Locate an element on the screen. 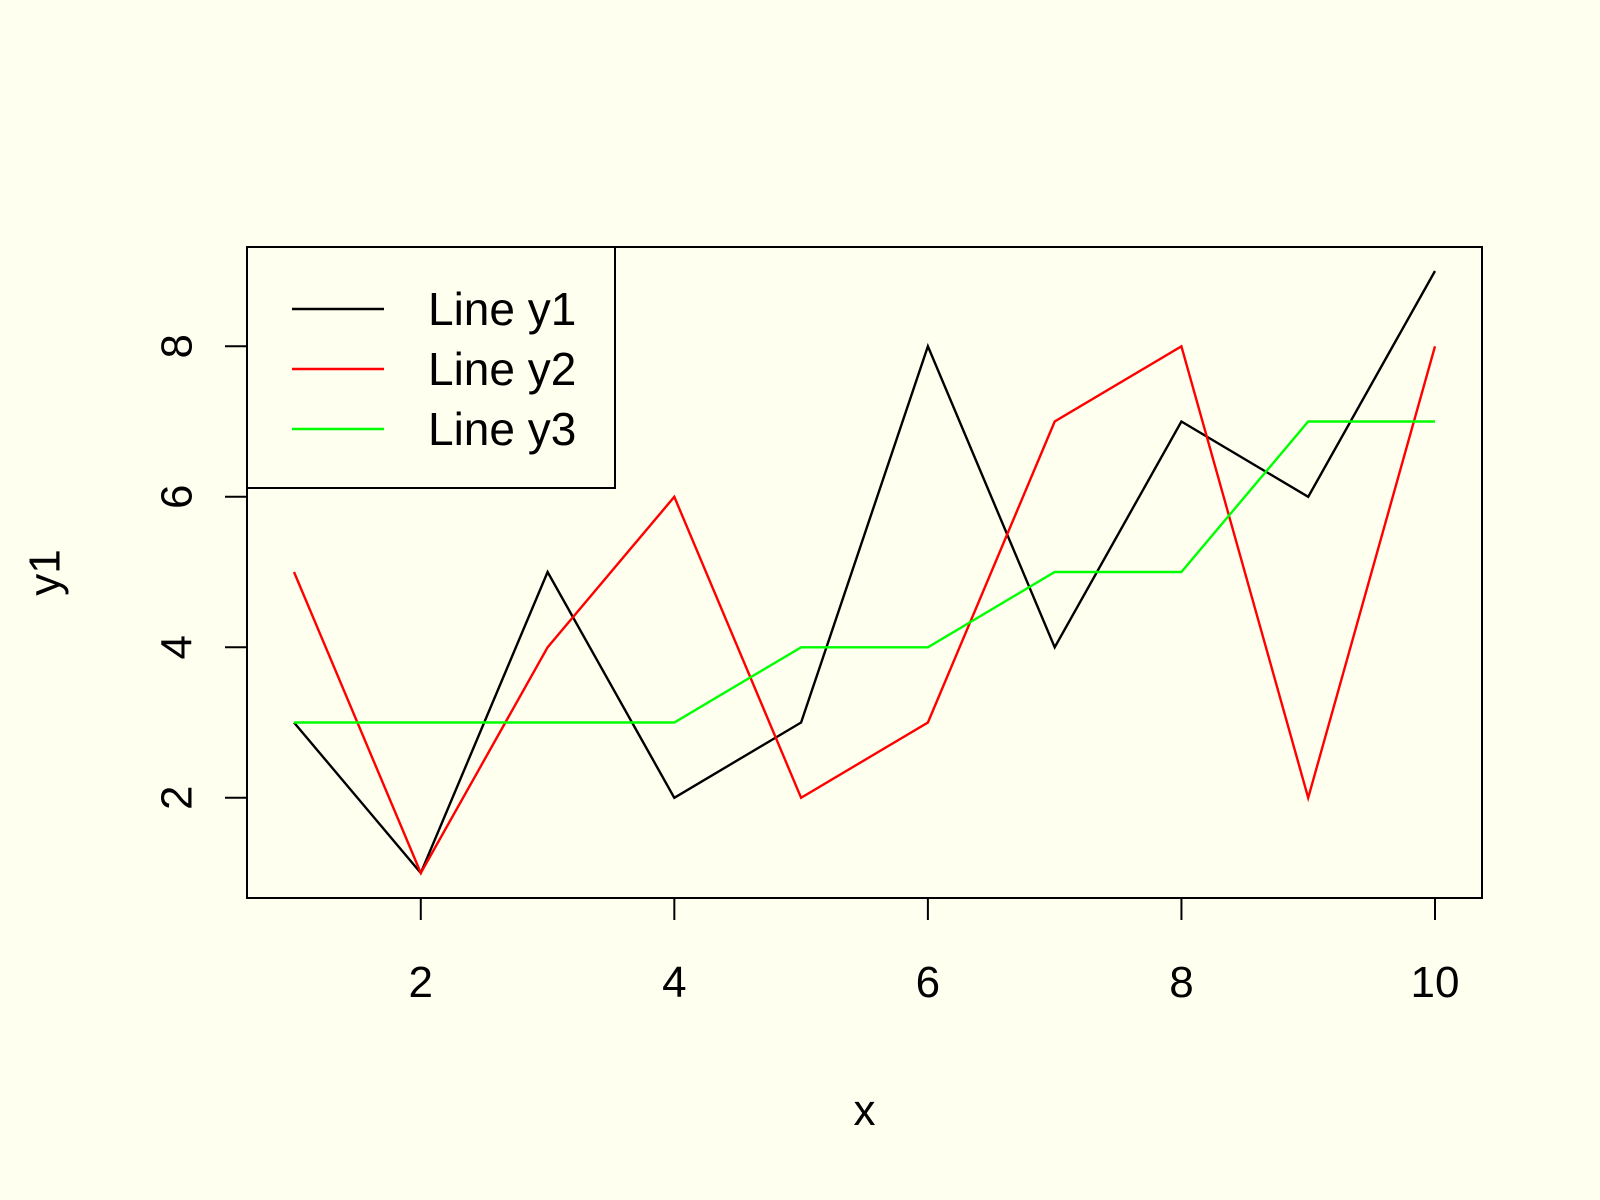 The width and height of the screenshot is (1600, 1200). legend: Line y1 Line y2 Line y3 is located at coordinates (431, 367).